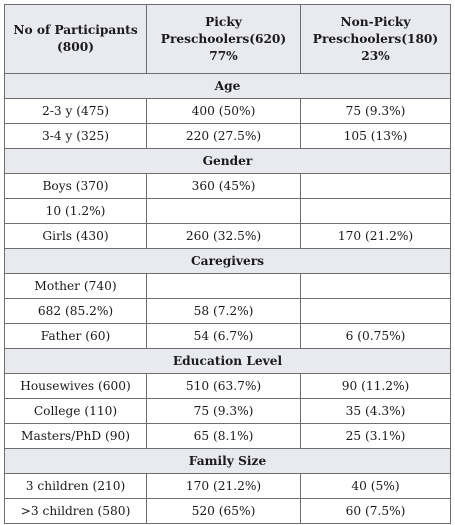  Describe the element at coordinates (75, 211) in the screenshot. I see `table-cell: 10 (1.2%)` at that location.